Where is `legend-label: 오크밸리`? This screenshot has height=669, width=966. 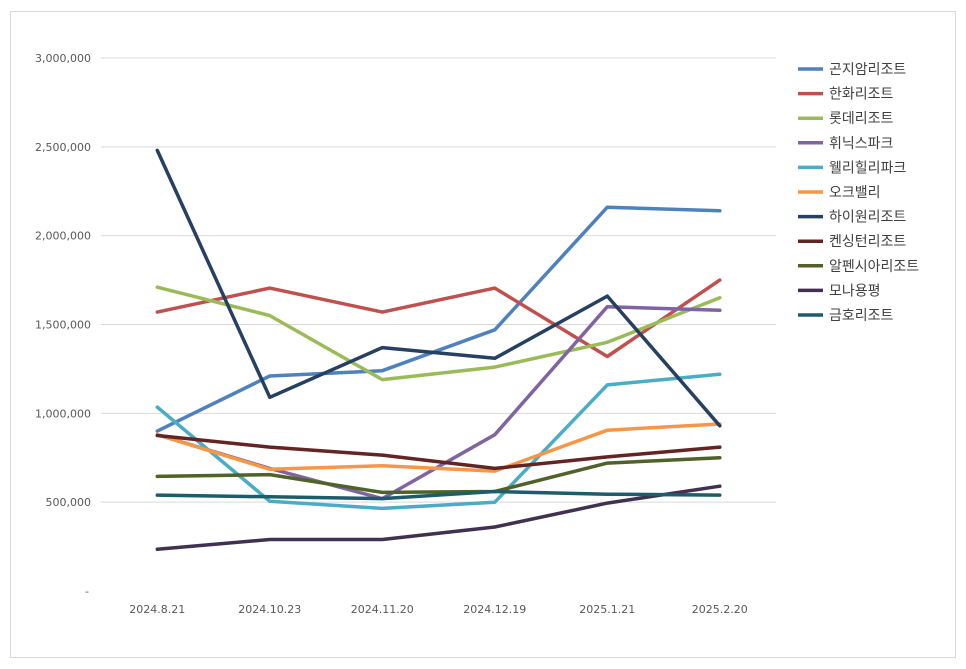
legend-label: 오크밸리 is located at coordinates (855, 193).